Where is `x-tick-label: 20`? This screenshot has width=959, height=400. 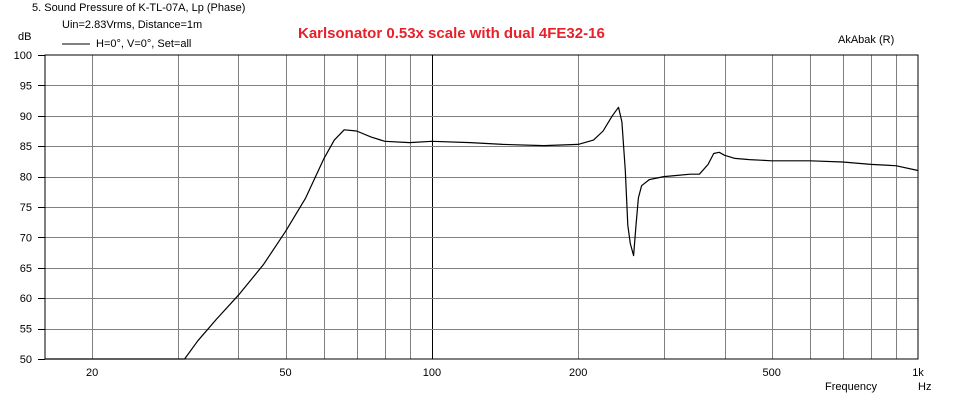 x-tick-label: 20 is located at coordinates (92, 373).